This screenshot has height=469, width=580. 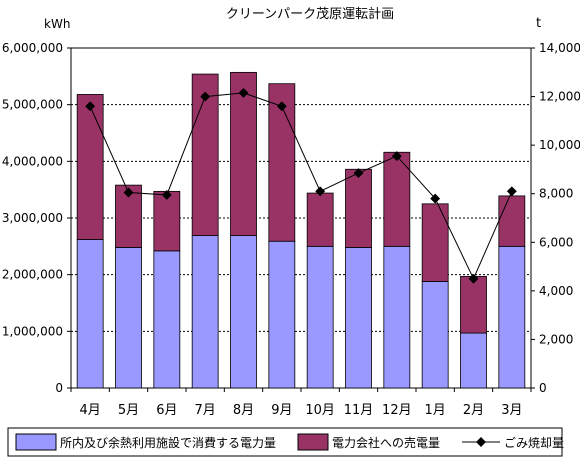 I want to click on x-tick-label: 5月, so click(x=128, y=410).